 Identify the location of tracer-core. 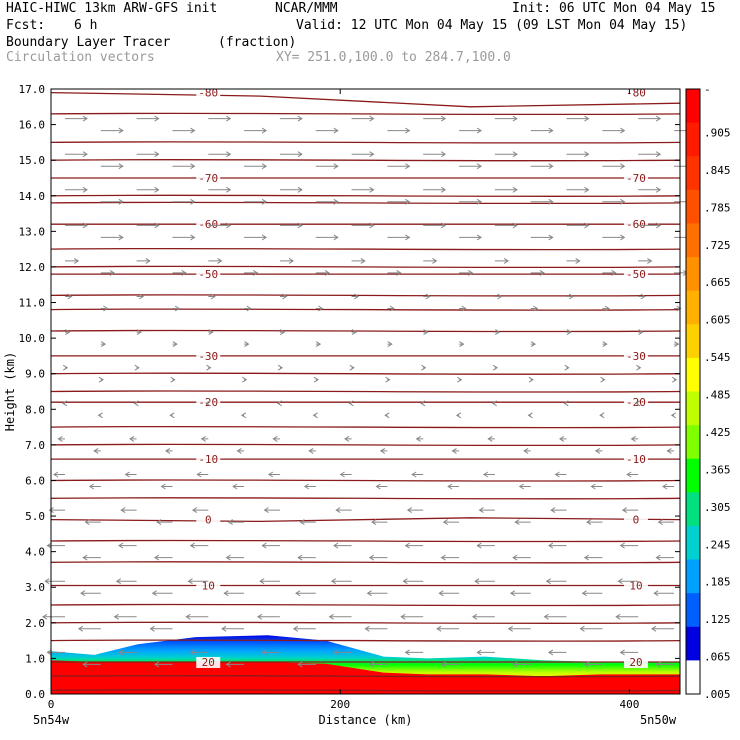
(365, 677).